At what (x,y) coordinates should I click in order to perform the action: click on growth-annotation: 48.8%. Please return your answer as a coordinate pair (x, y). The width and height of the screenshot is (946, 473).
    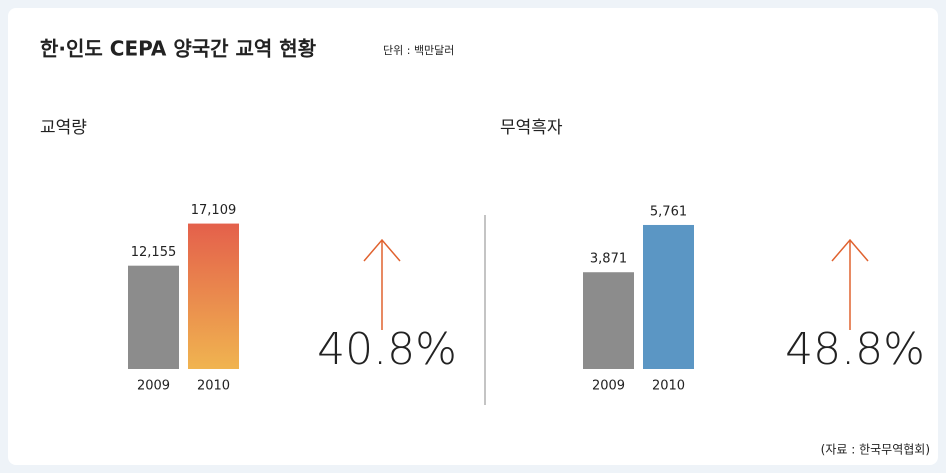
    Looking at the image, I should click on (855, 349).